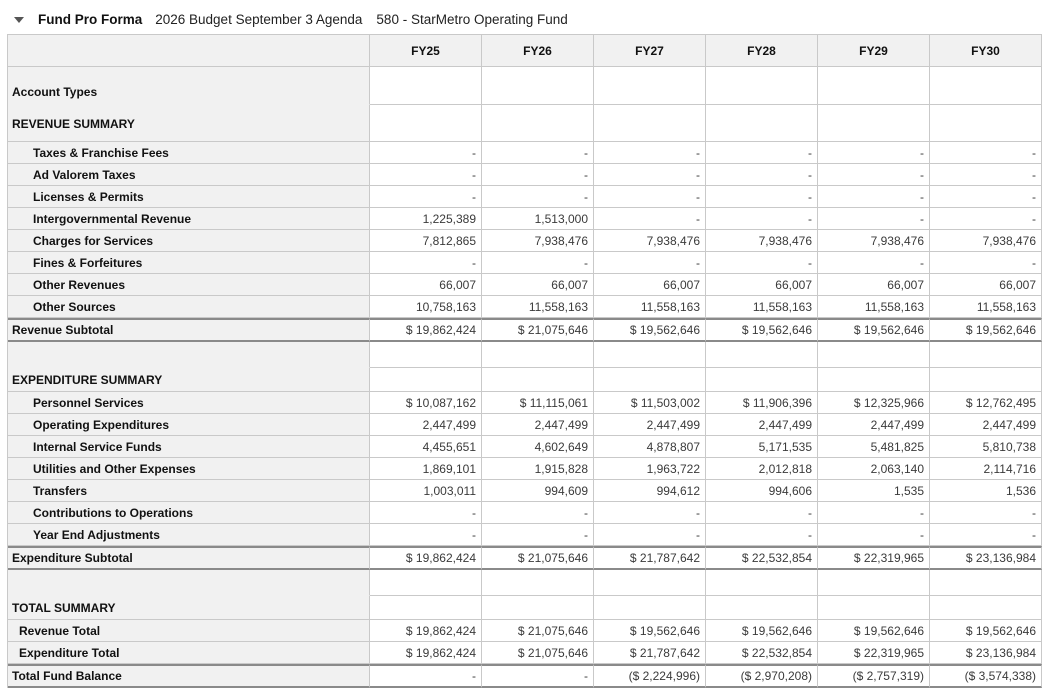 The image size is (1047, 698). What do you see at coordinates (874, 447) in the screenshot?
I see `value-cell: 5,481,825` at bounding box center [874, 447].